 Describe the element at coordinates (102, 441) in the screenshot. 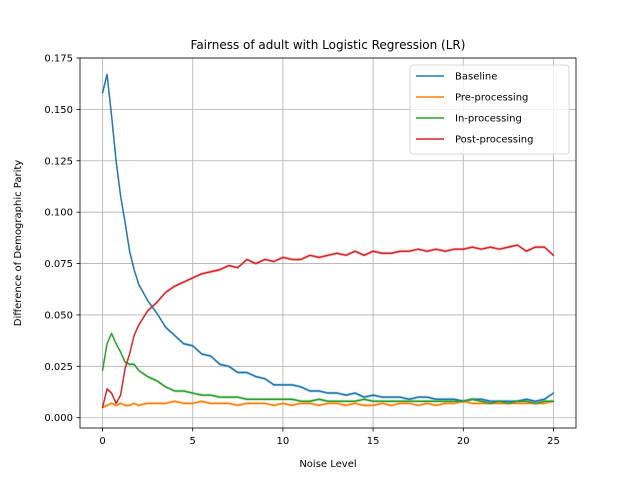

I see `x-tick-label: 0` at that location.